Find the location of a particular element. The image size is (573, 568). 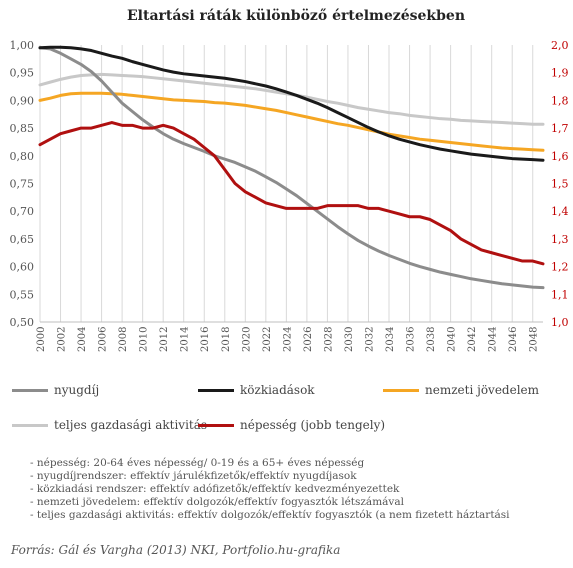

y-right-tick-label: 1,8 is located at coordinates (560, 100).